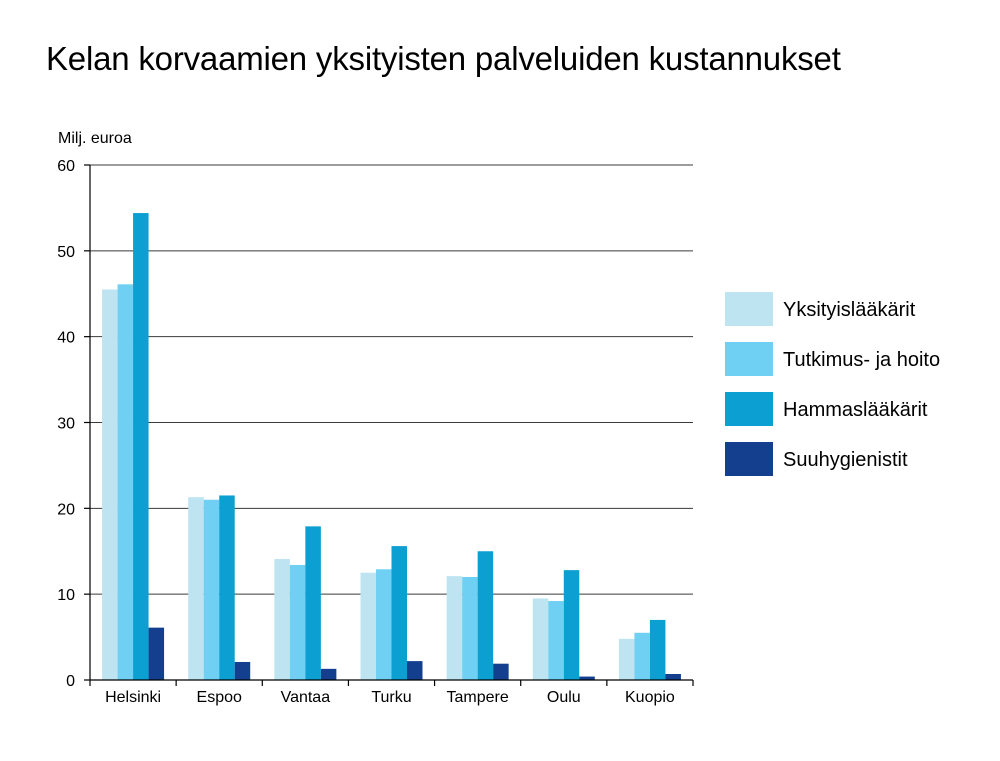 The width and height of the screenshot is (1000, 761). Describe the element at coordinates (650, 697) in the screenshot. I see `x-tick-label: Kuopio` at that location.